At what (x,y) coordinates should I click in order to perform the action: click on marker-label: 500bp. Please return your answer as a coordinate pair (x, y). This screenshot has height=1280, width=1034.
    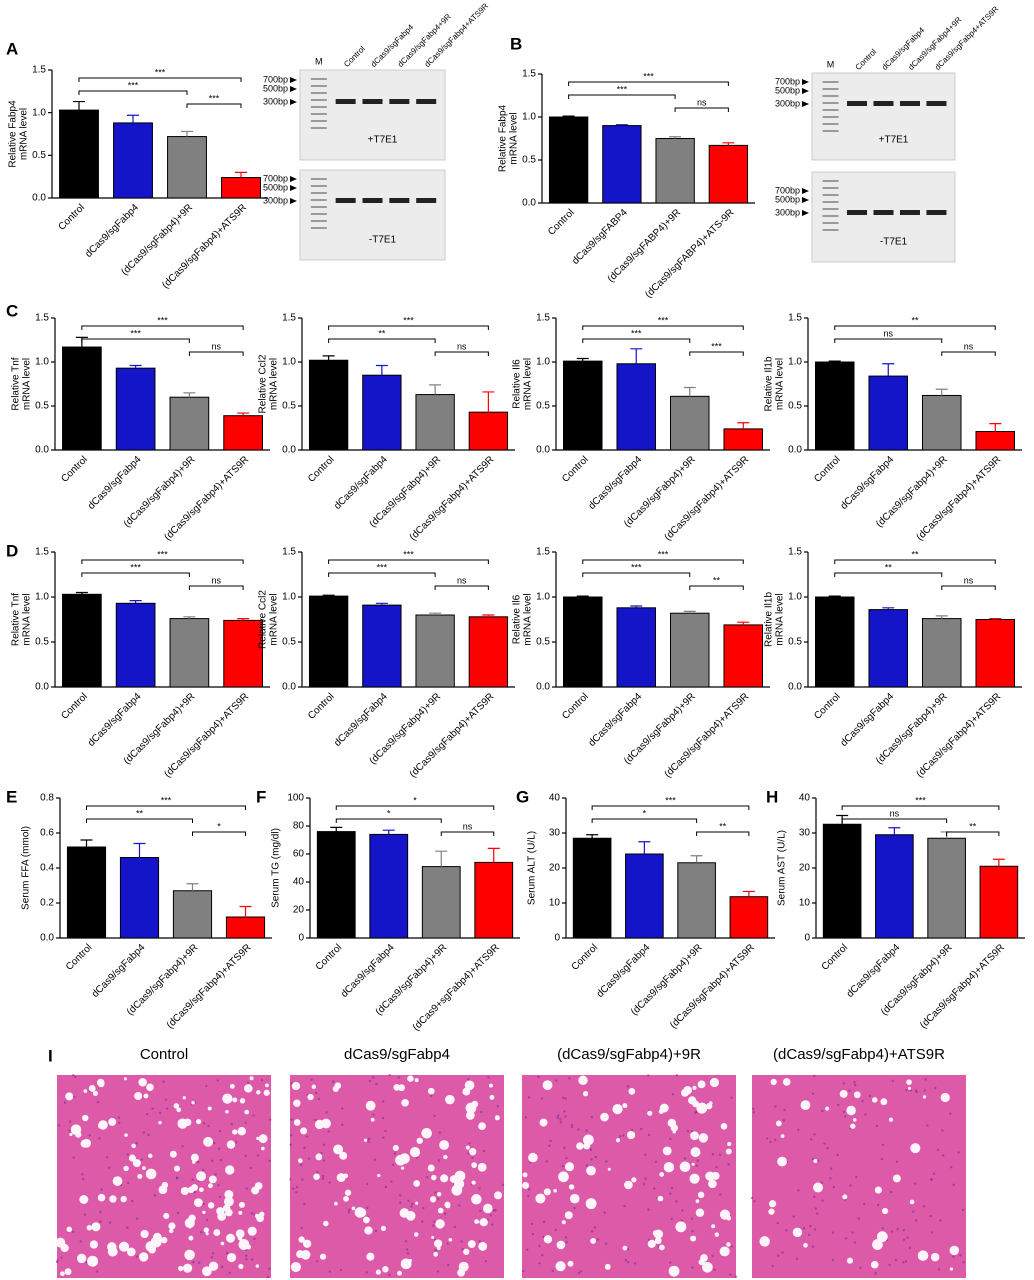
    Looking at the image, I should click on (275, 88).